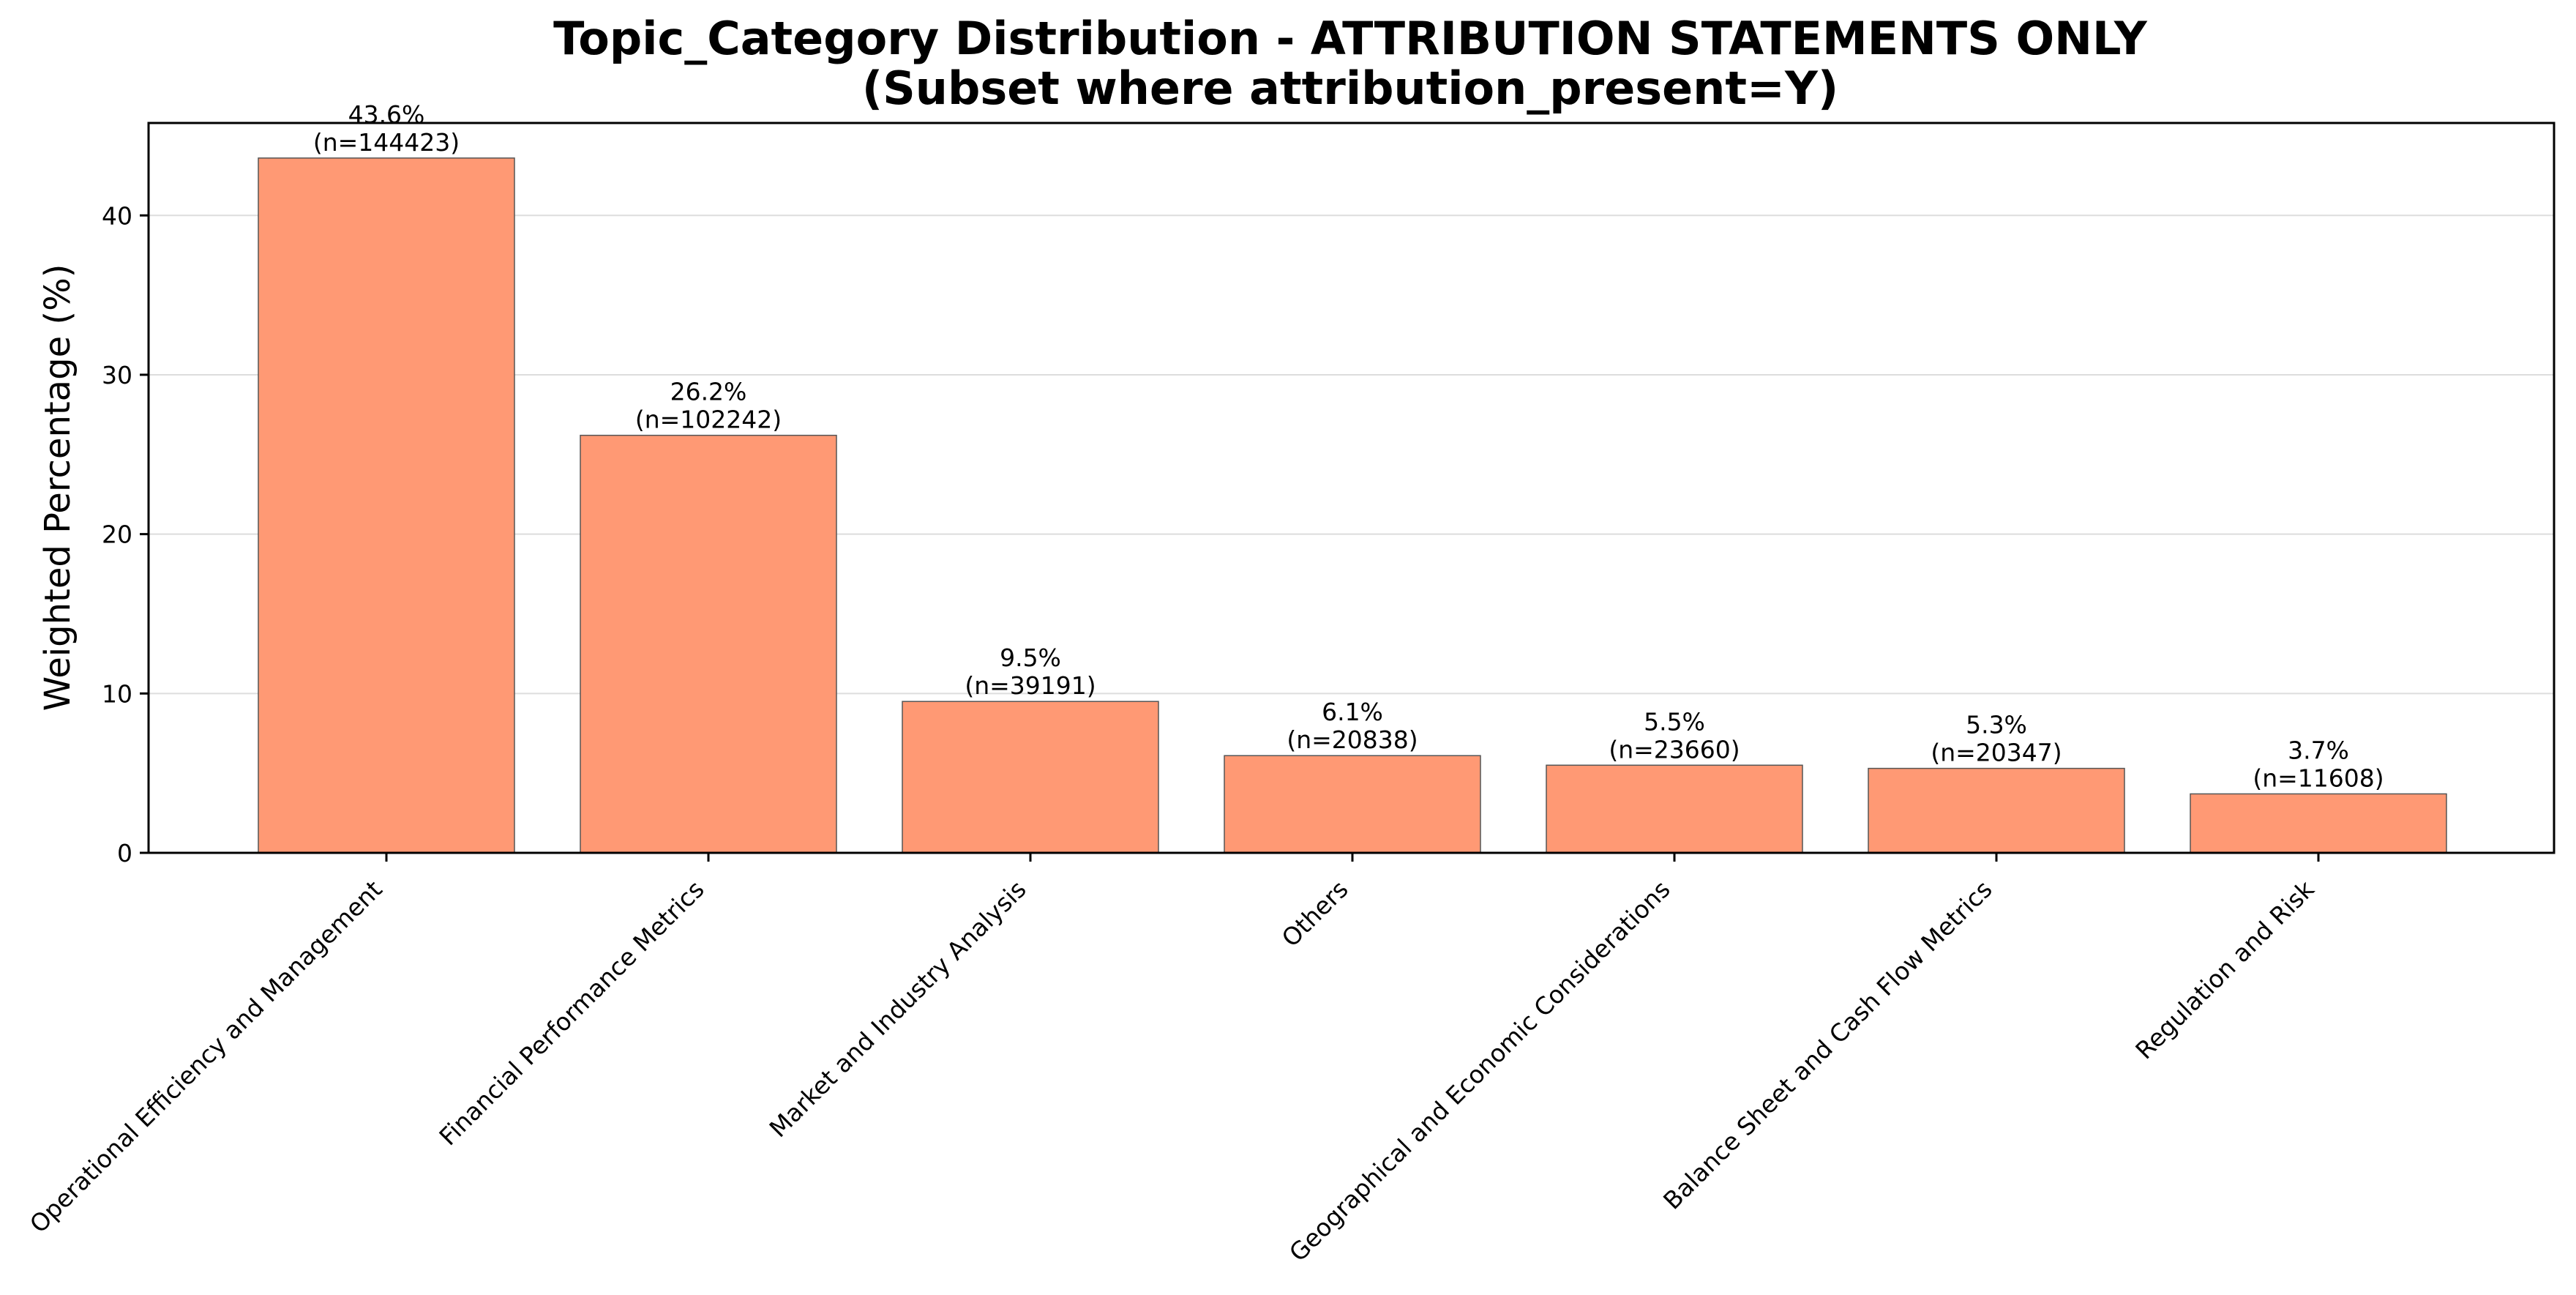 This screenshot has width=2576, height=1295. What do you see at coordinates (386, 142) in the screenshot?
I see `bar-count-label: (n=144423)` at bounding box center [386, 142].